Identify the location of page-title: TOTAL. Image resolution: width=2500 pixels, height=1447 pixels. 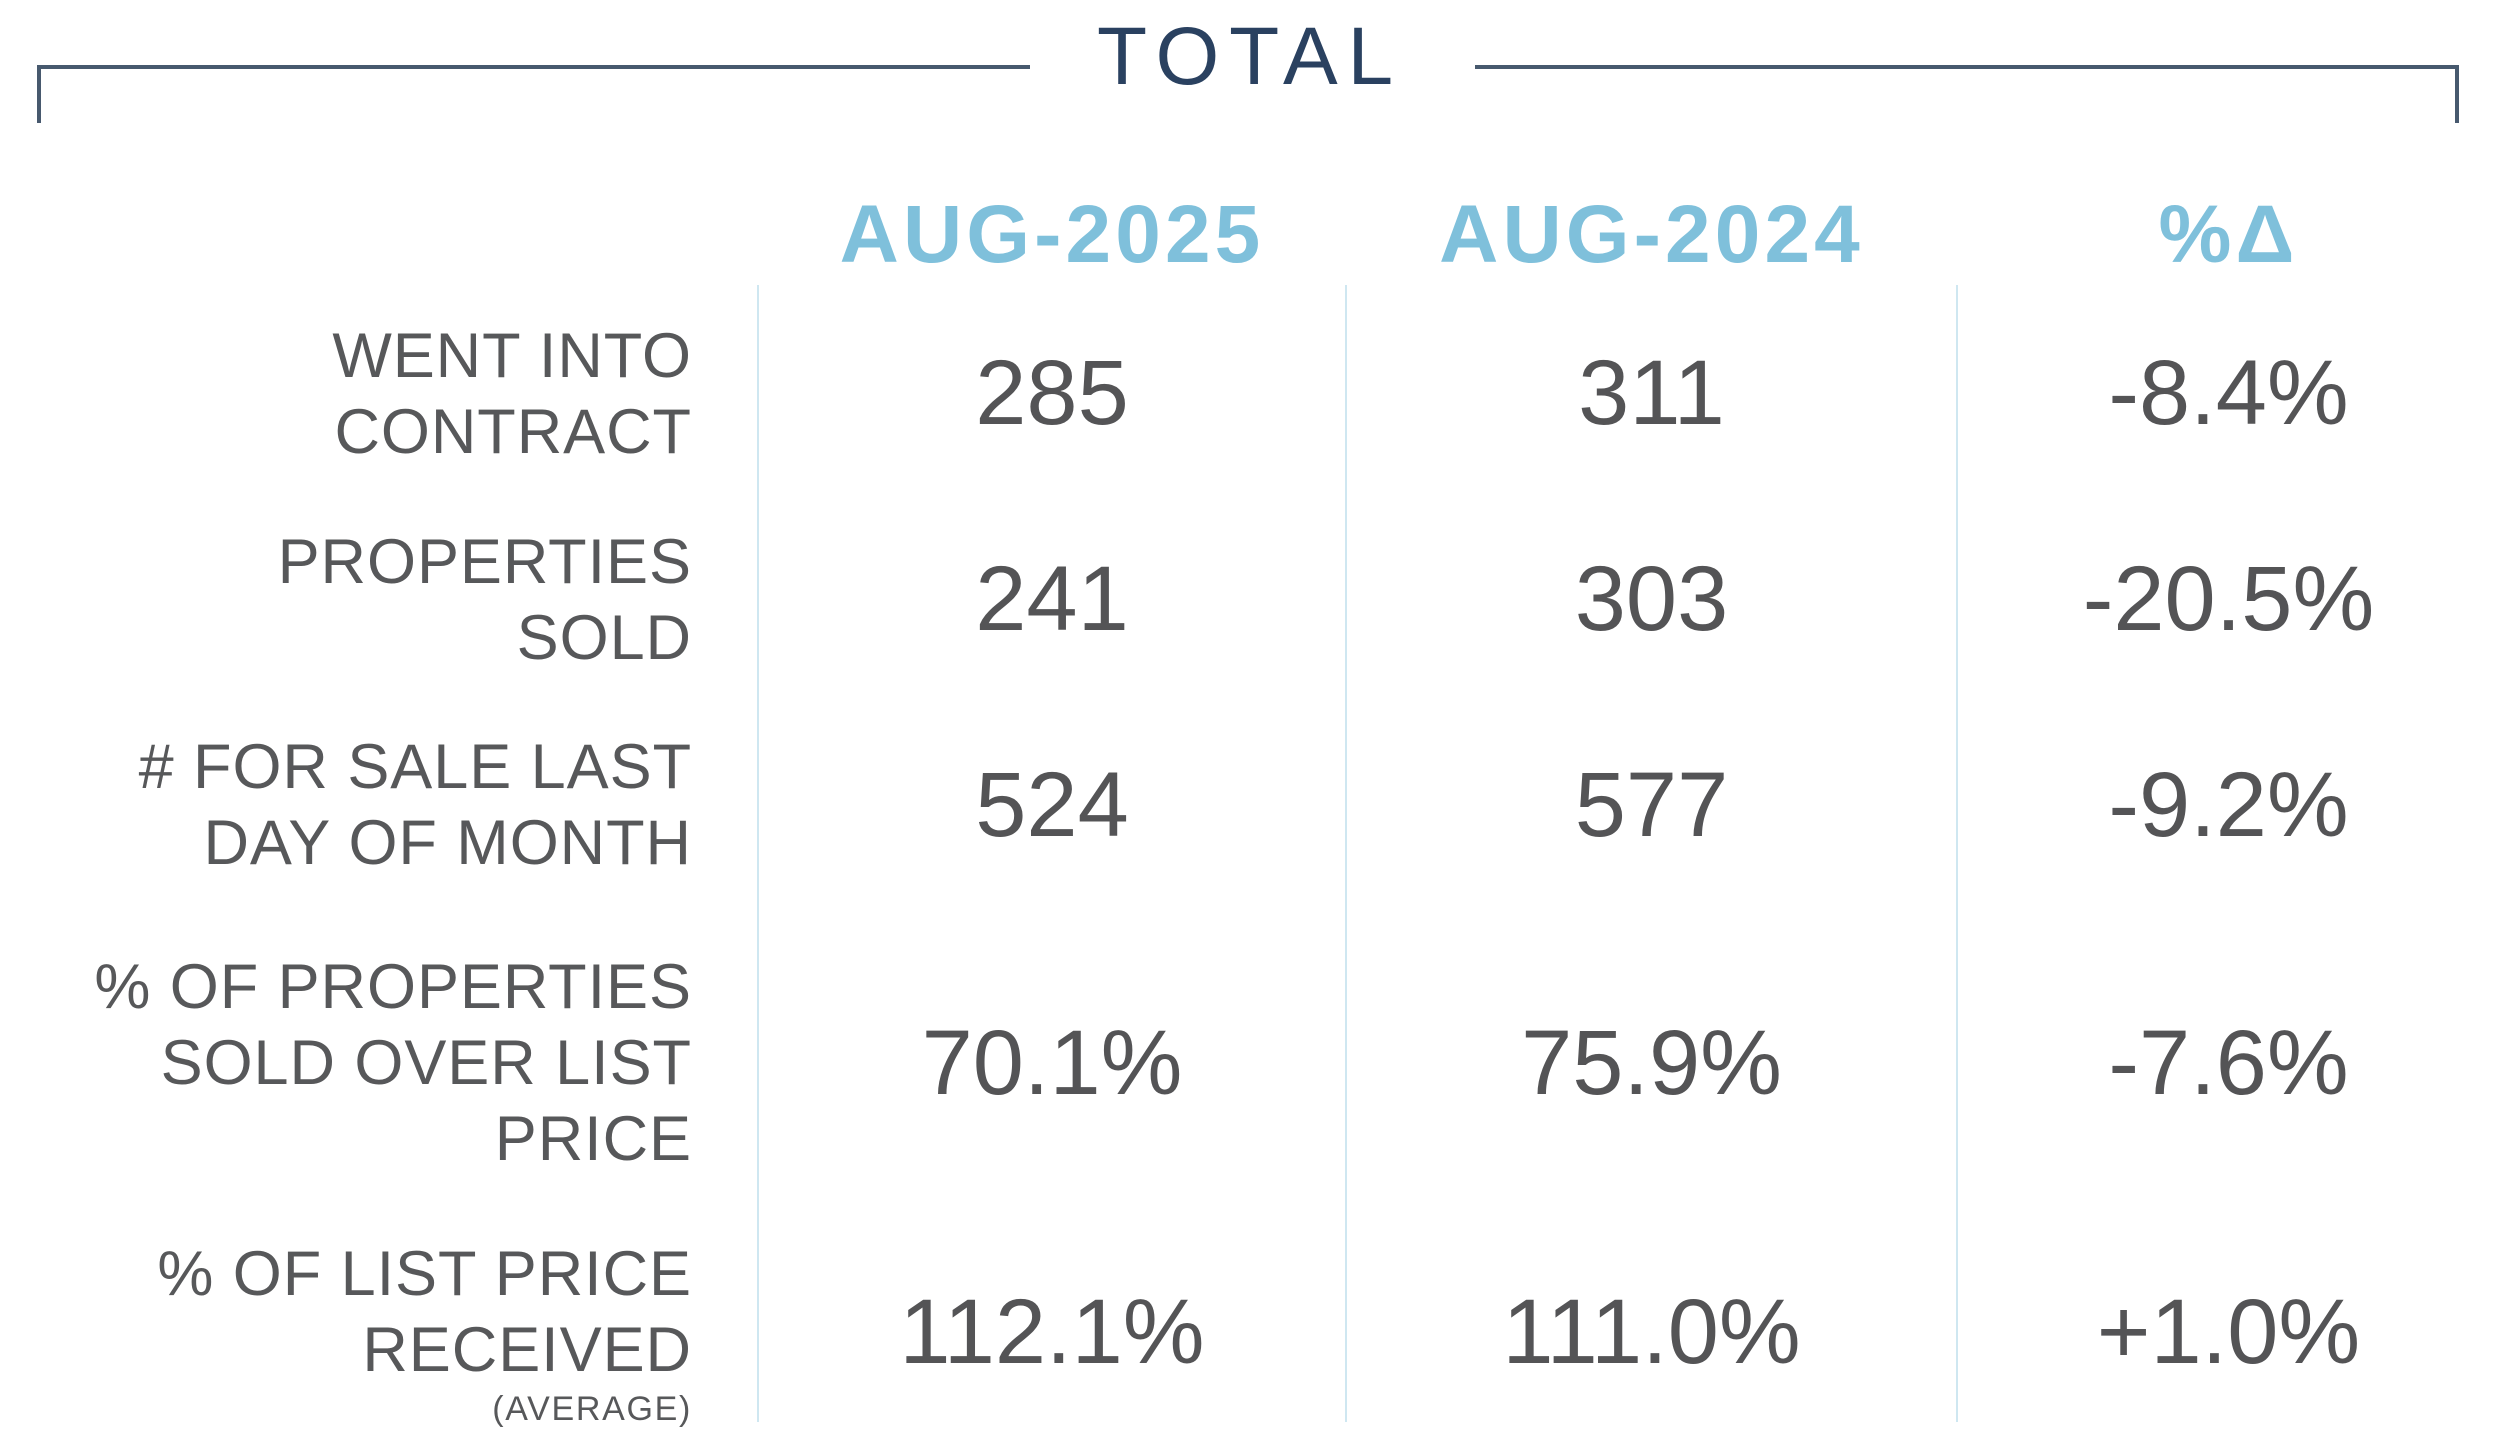
(1250, 56).